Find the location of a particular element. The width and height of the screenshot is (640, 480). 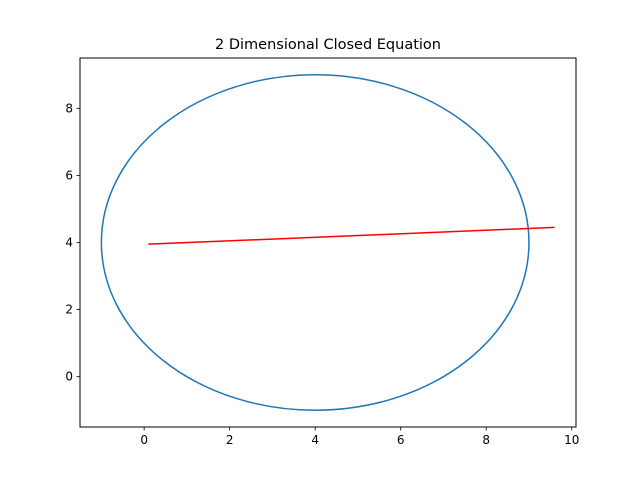

x-tick-label: 6 is located at coordinates (401, 440).